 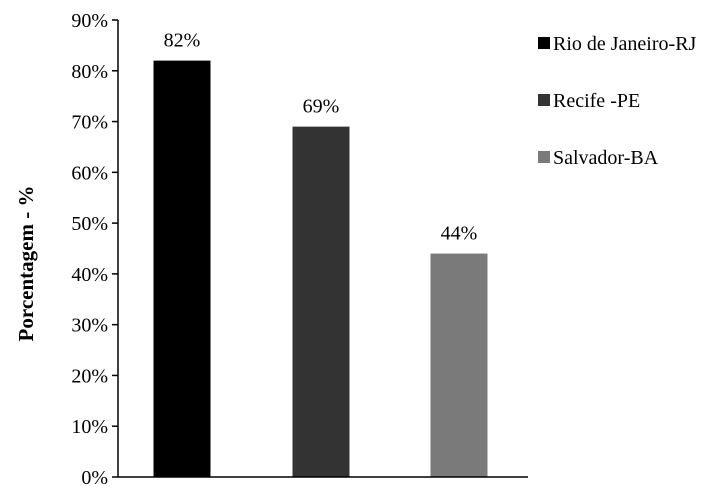 I want to click on legend-item: Rio de Janeiro-RJ, so click(x=617, y=44).